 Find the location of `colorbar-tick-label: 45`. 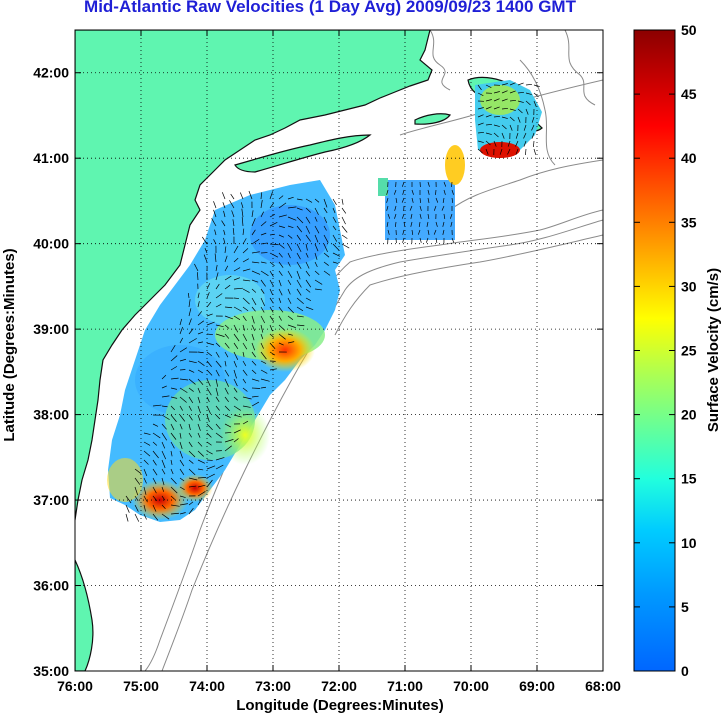

colorbar-tick-label: 45 is located at coordinates (689, 94).